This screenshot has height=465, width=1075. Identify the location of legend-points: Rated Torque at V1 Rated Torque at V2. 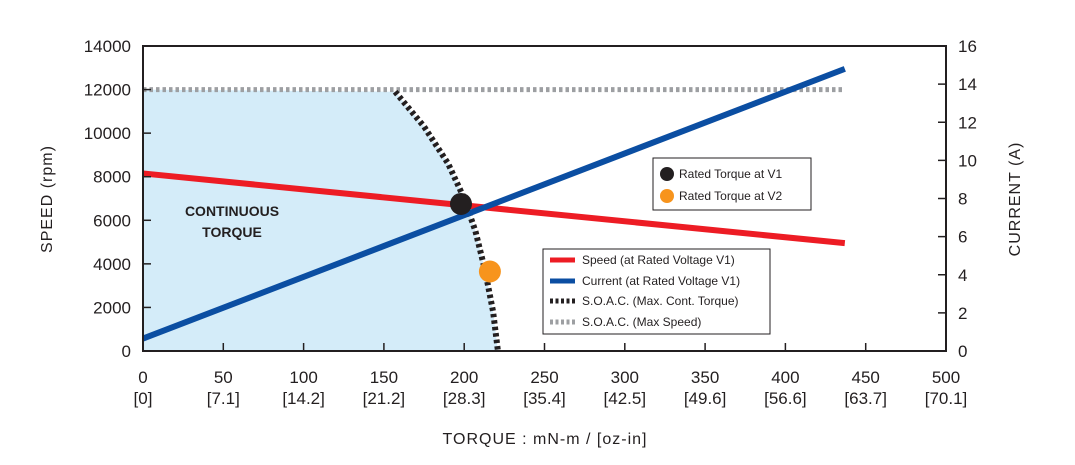
(732, 184).